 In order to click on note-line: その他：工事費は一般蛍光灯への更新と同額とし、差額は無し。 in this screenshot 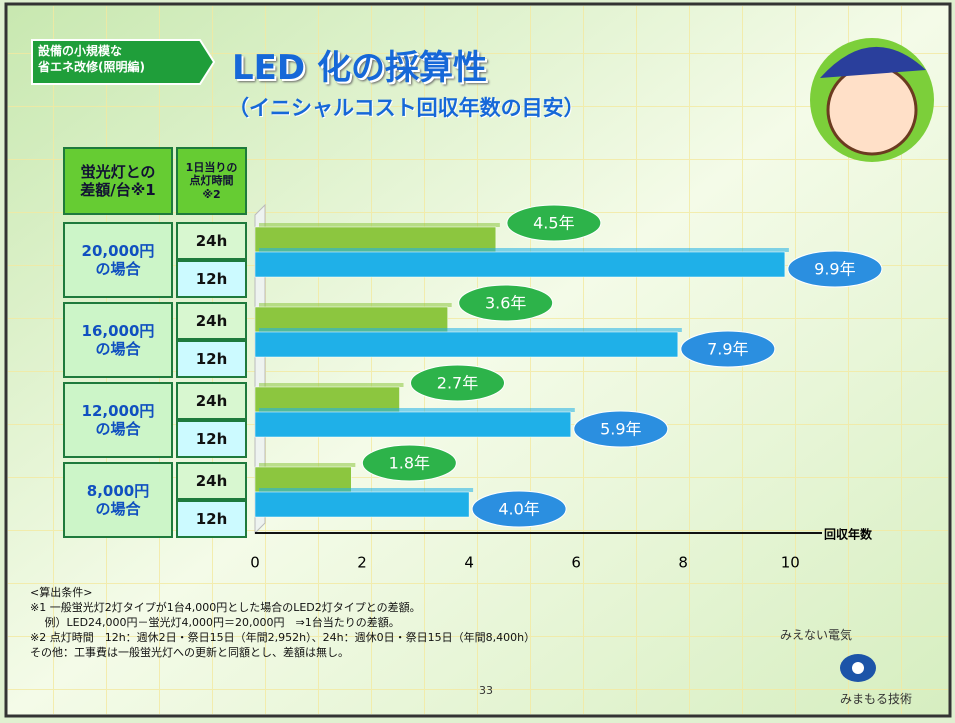, I will do `click(189, 652)`.